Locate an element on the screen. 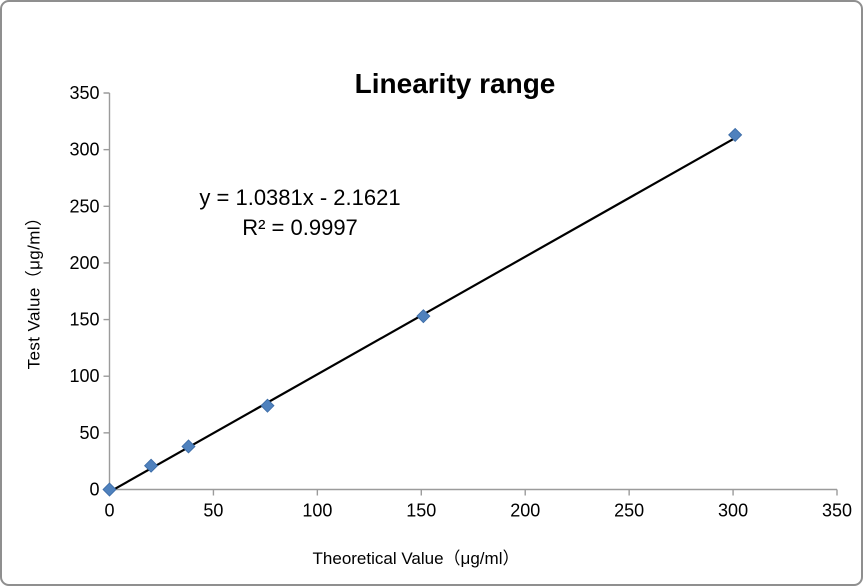  y-tick-label: 200 is located at coordinates (84, 263).